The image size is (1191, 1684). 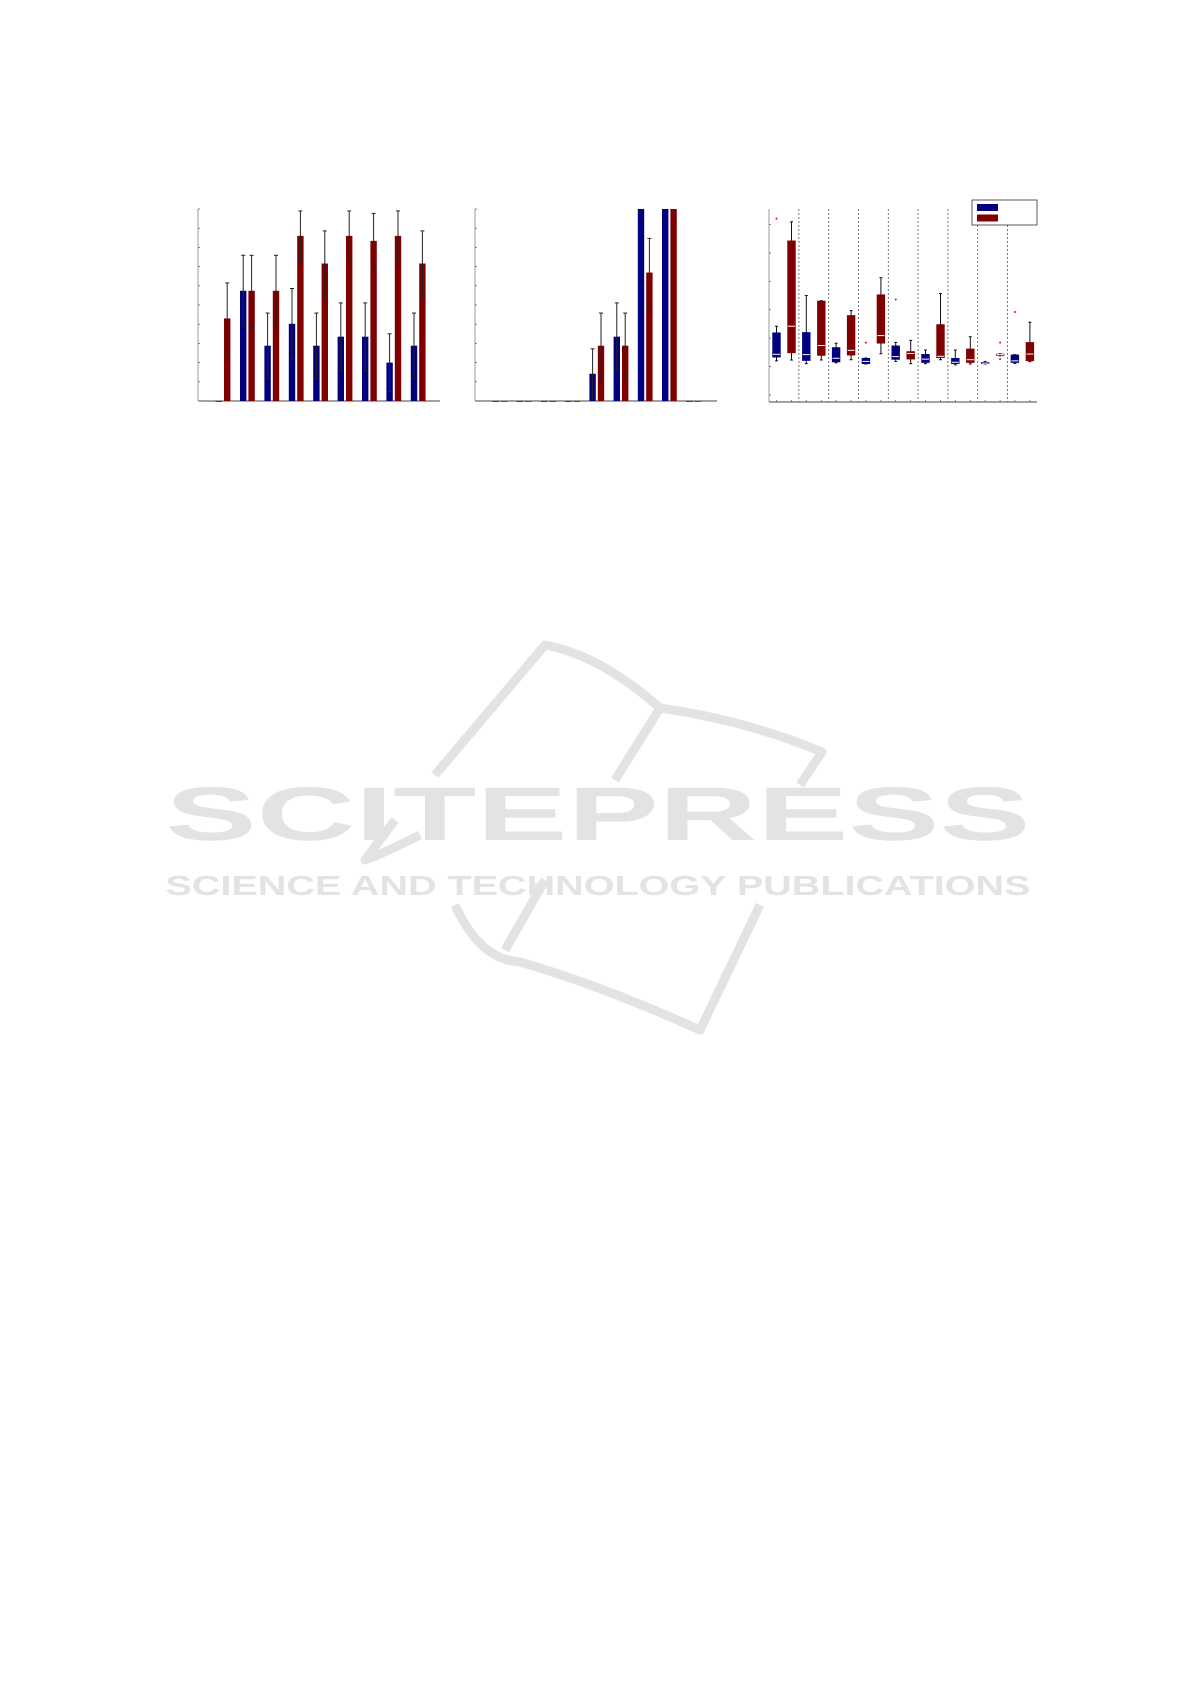 I want to click on legend, so click(x=1004, y=212).